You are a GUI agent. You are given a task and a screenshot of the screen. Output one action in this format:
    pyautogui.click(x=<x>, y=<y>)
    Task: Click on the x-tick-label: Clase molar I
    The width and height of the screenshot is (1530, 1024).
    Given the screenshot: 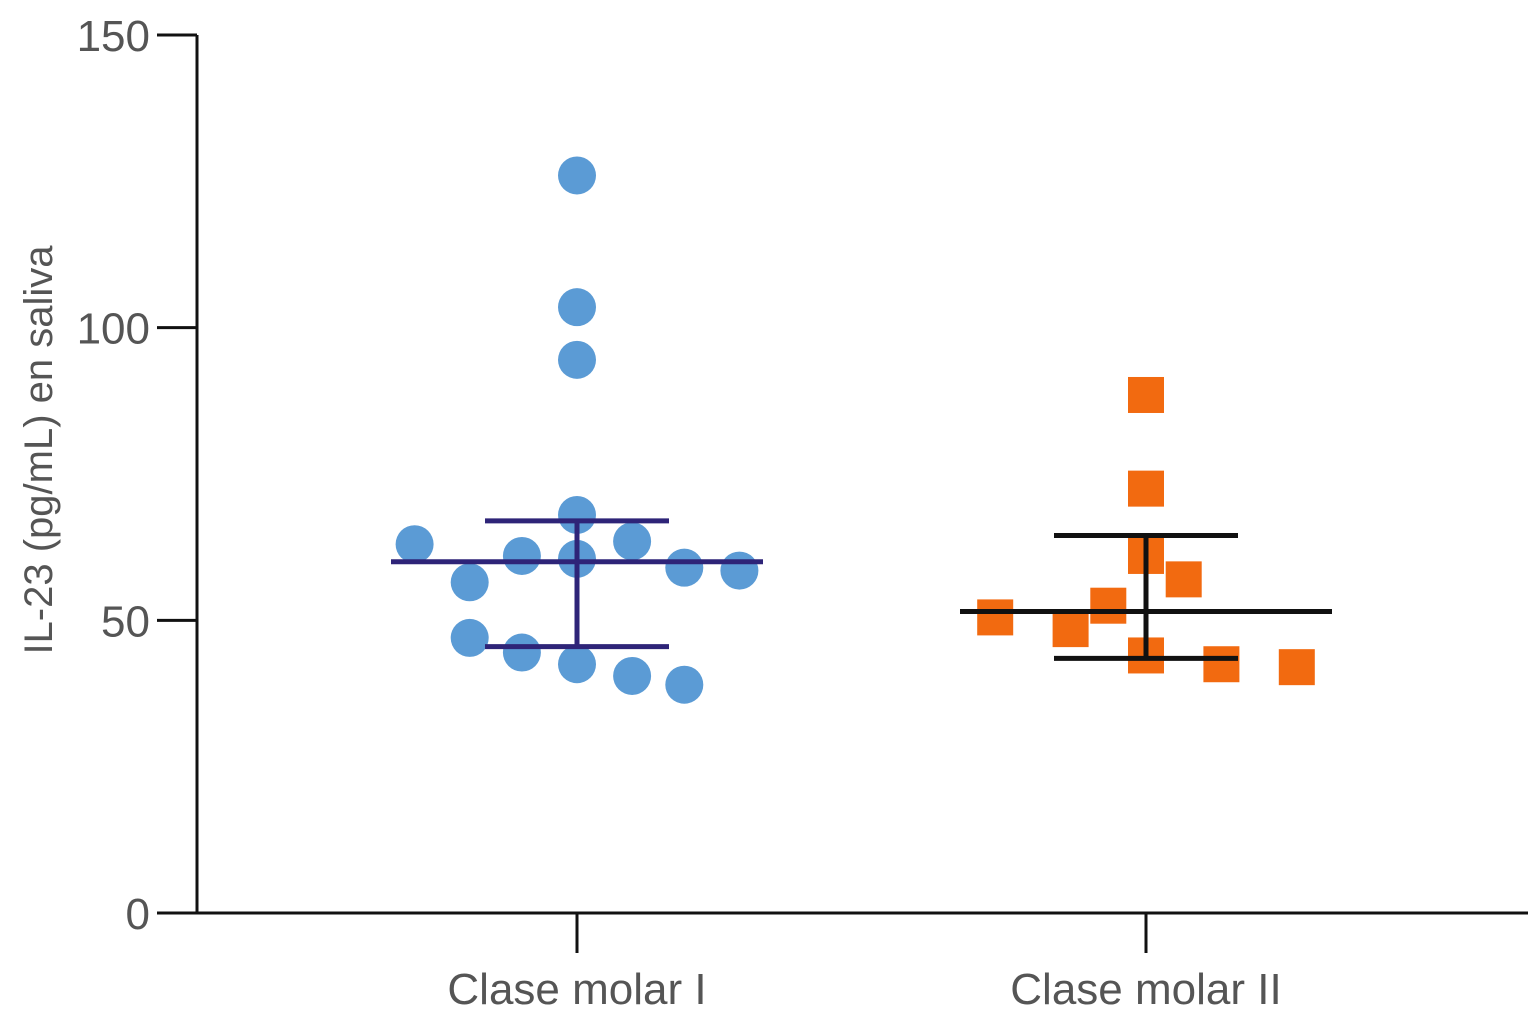 What is the action you would take?
    pyautogui.click(x=576, y=989)
    